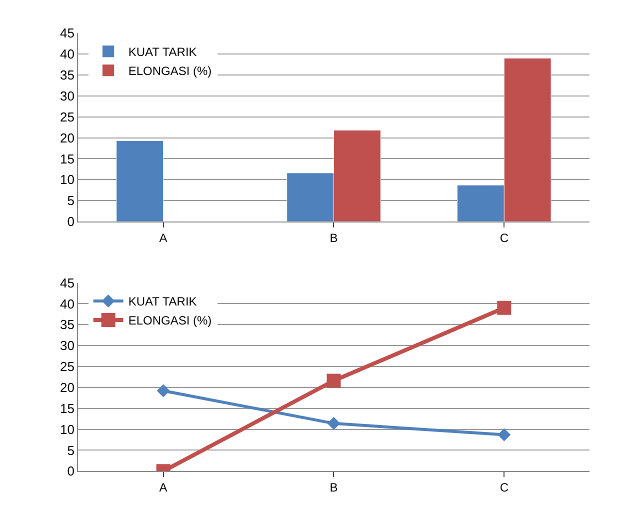 Image resolution: width=621 pixels, height=510 pixels. What do you see at coordinates (140, 181) in the screenshot?
I see `bar` at bounding box center [140, 181].